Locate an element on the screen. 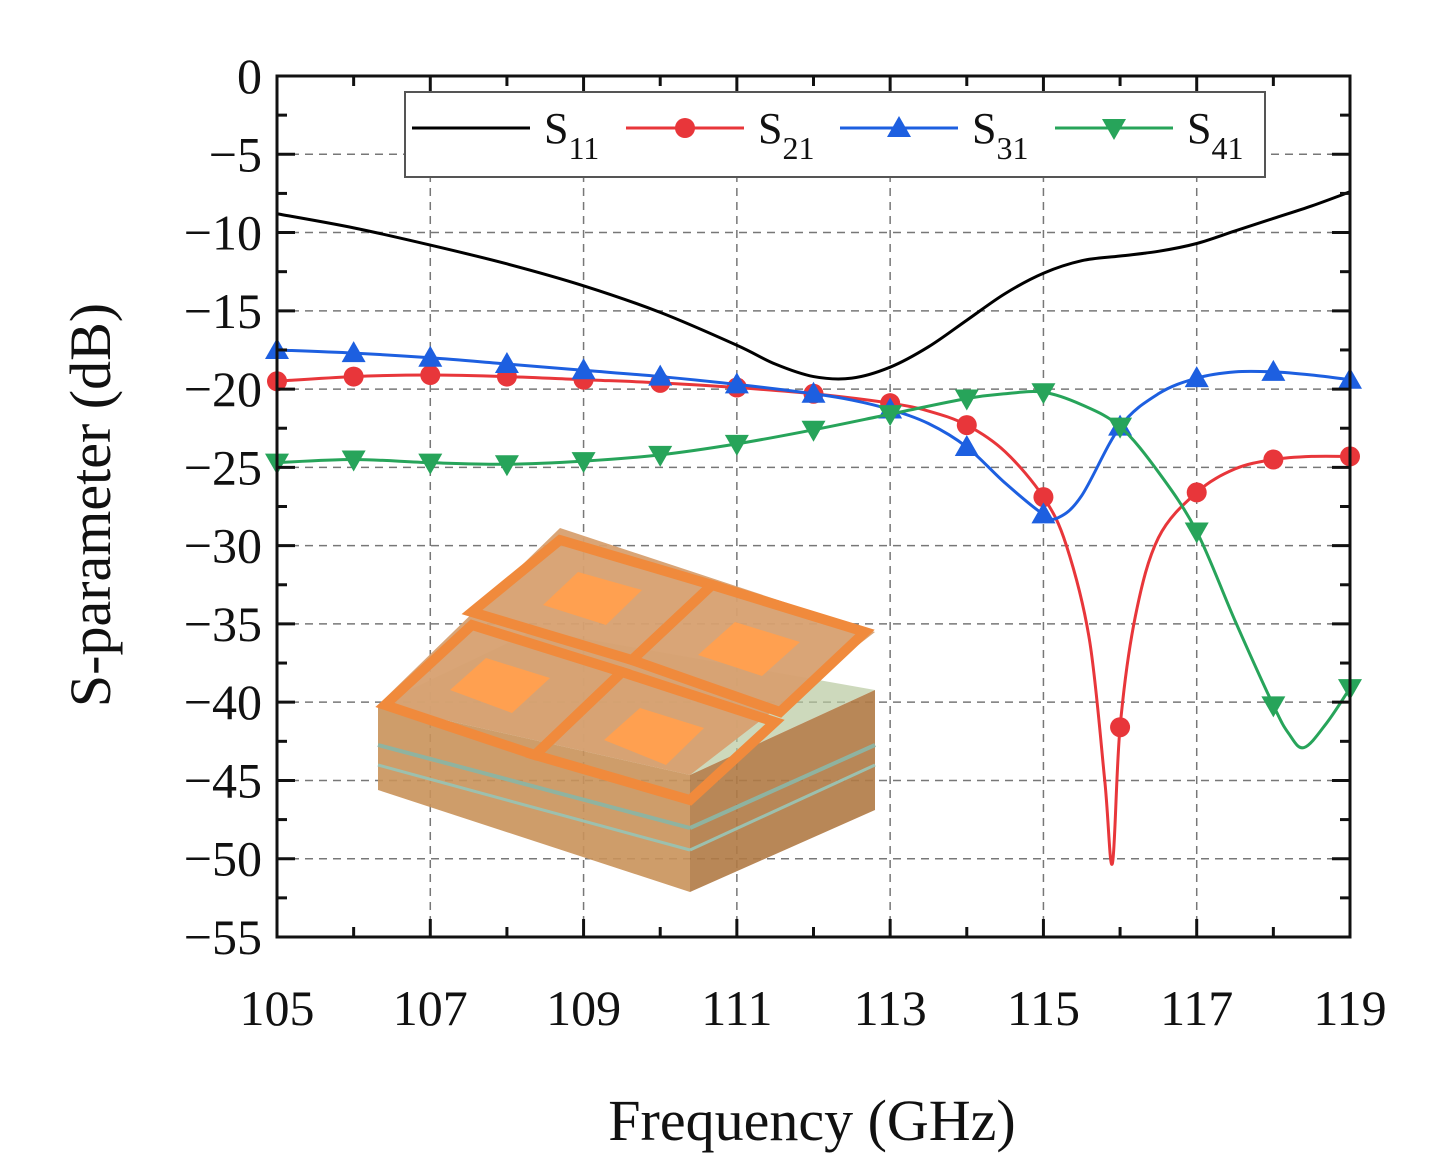 The height and width of the screenshot is (1173, 1446). y-axis-title: S-parameter (dB) is located at coordinates (90, 505).